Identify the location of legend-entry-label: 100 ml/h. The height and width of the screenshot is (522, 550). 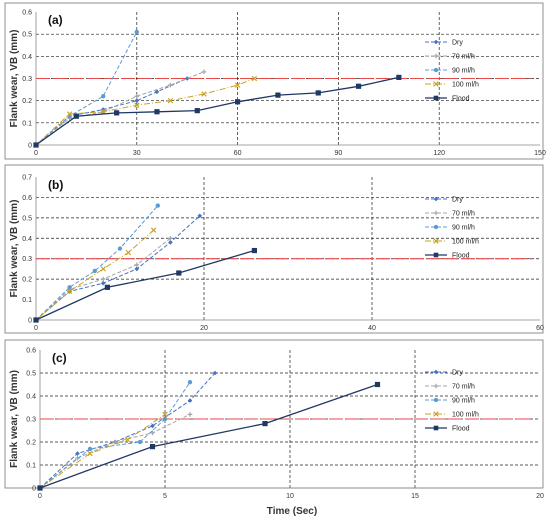
(465, 242).